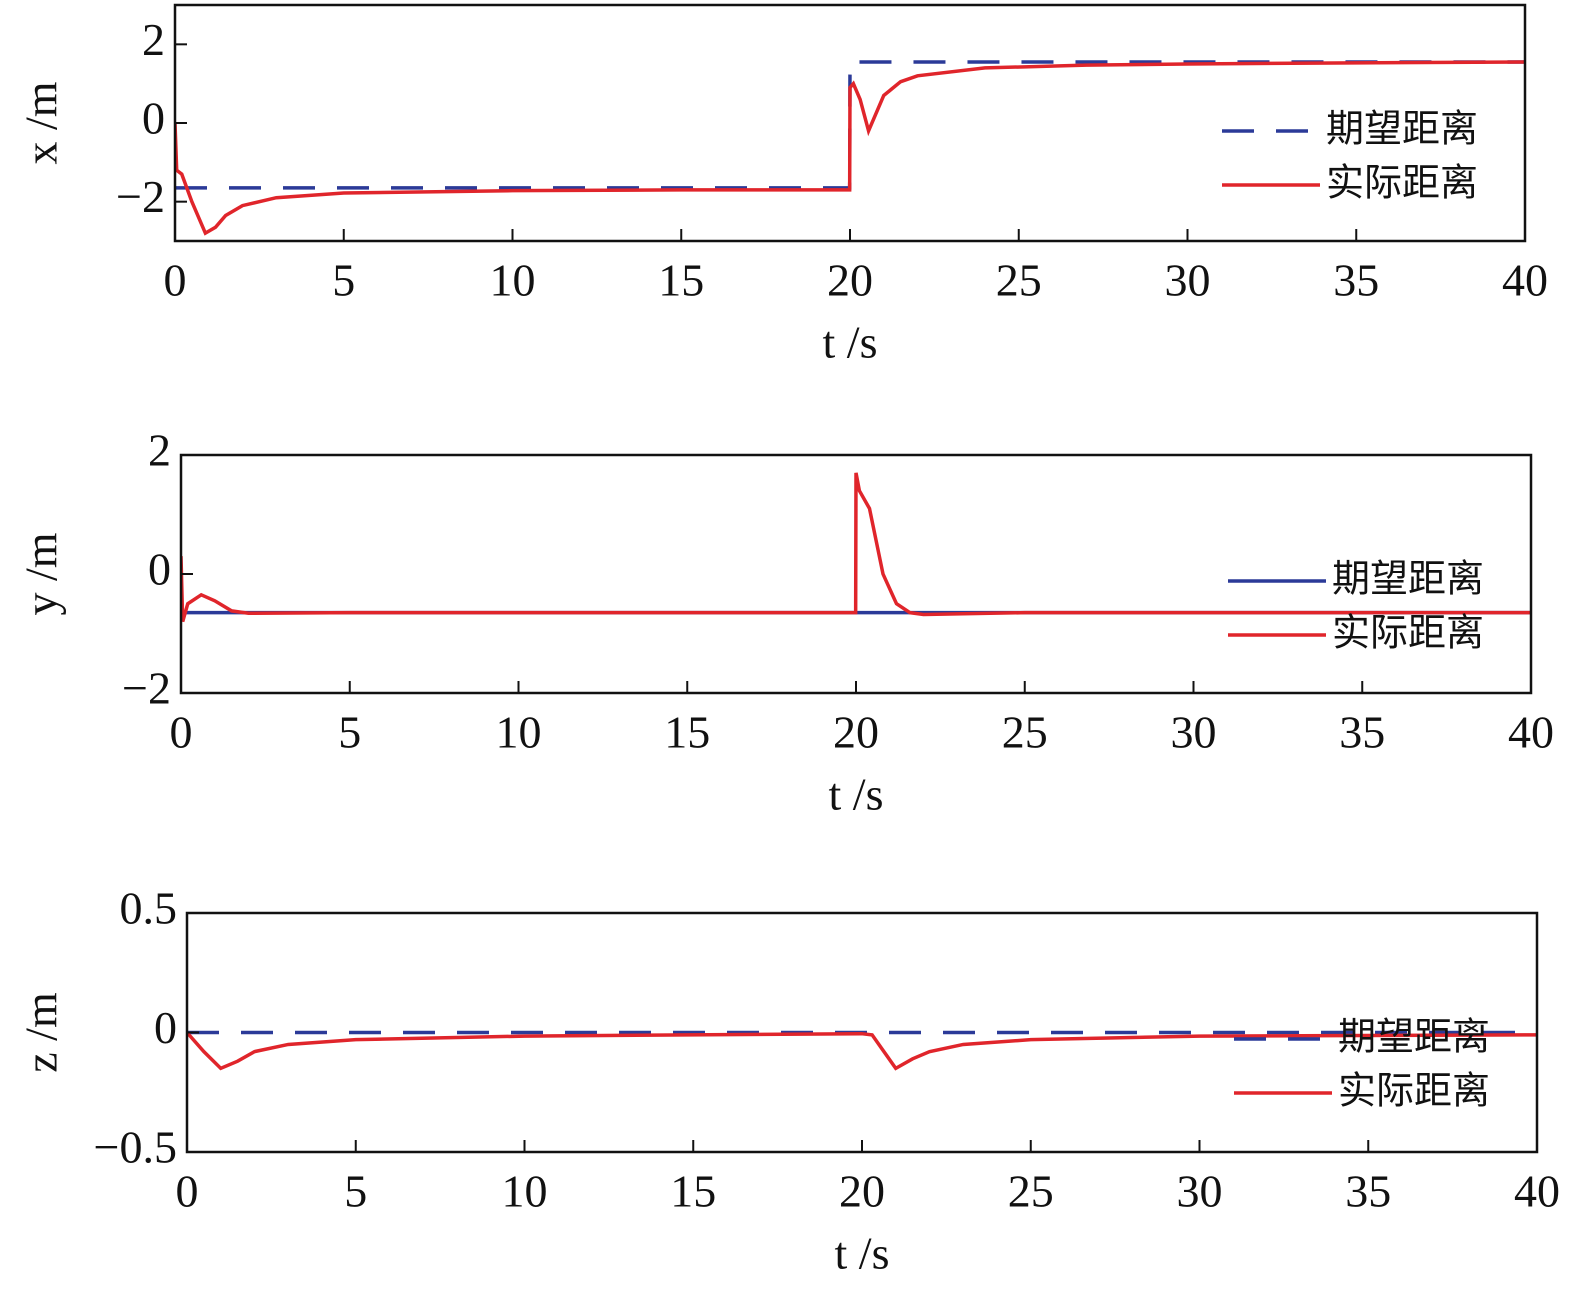  I want to click on y-tick-label: −0.5, so click(135, 1147).